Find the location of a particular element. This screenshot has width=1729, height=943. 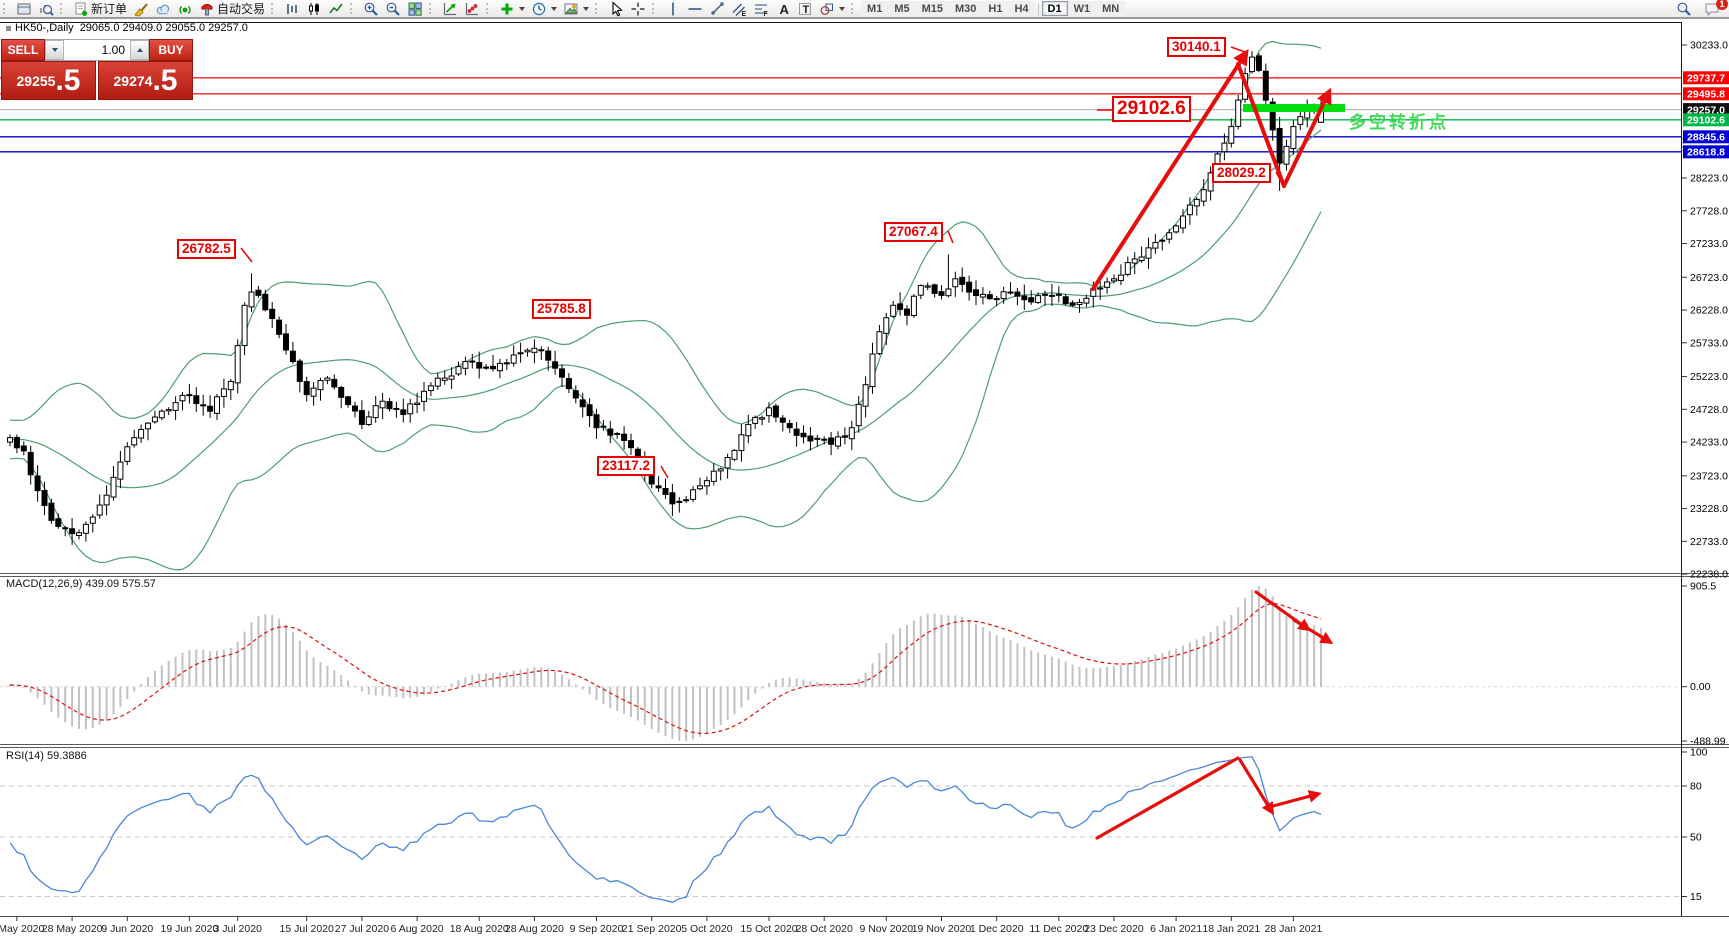

svg-text: 22238.0 is located at coordinates (1709, 575).